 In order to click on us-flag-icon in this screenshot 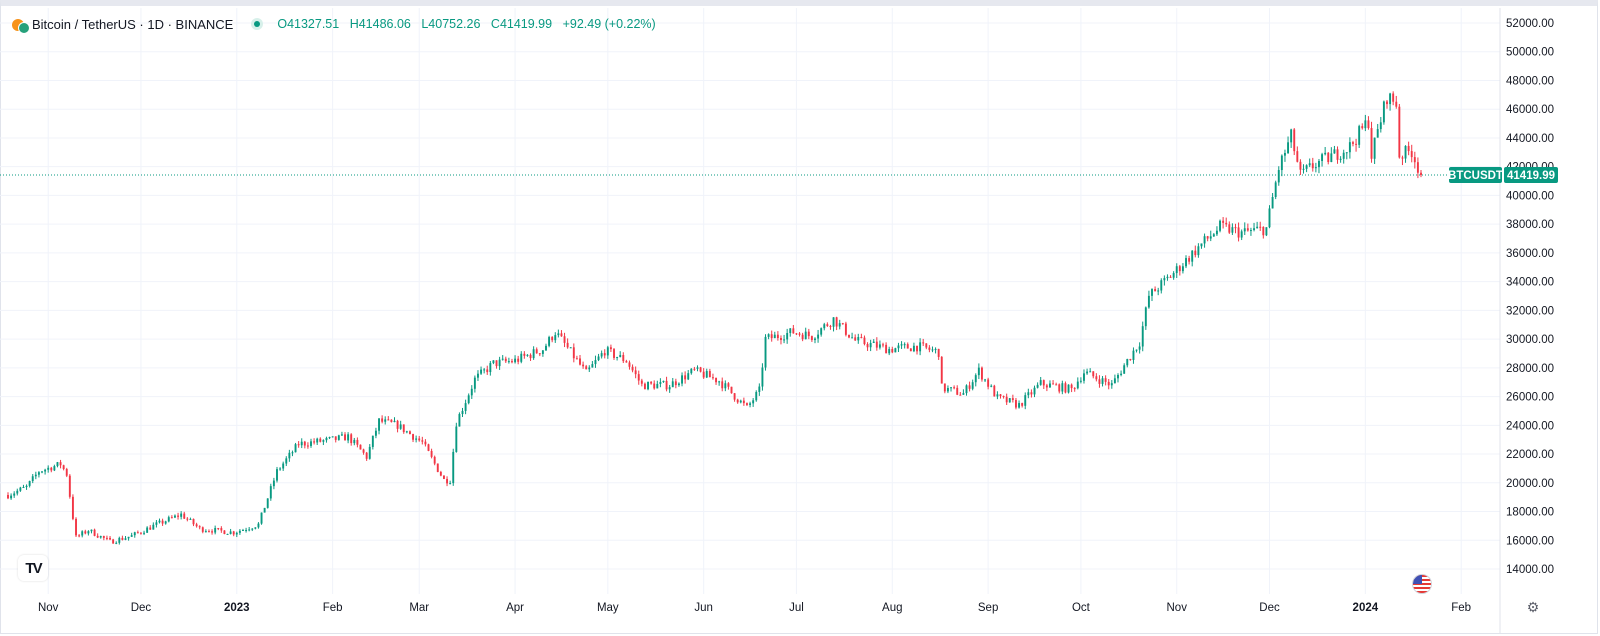, I will do `click(1422, 584)`.